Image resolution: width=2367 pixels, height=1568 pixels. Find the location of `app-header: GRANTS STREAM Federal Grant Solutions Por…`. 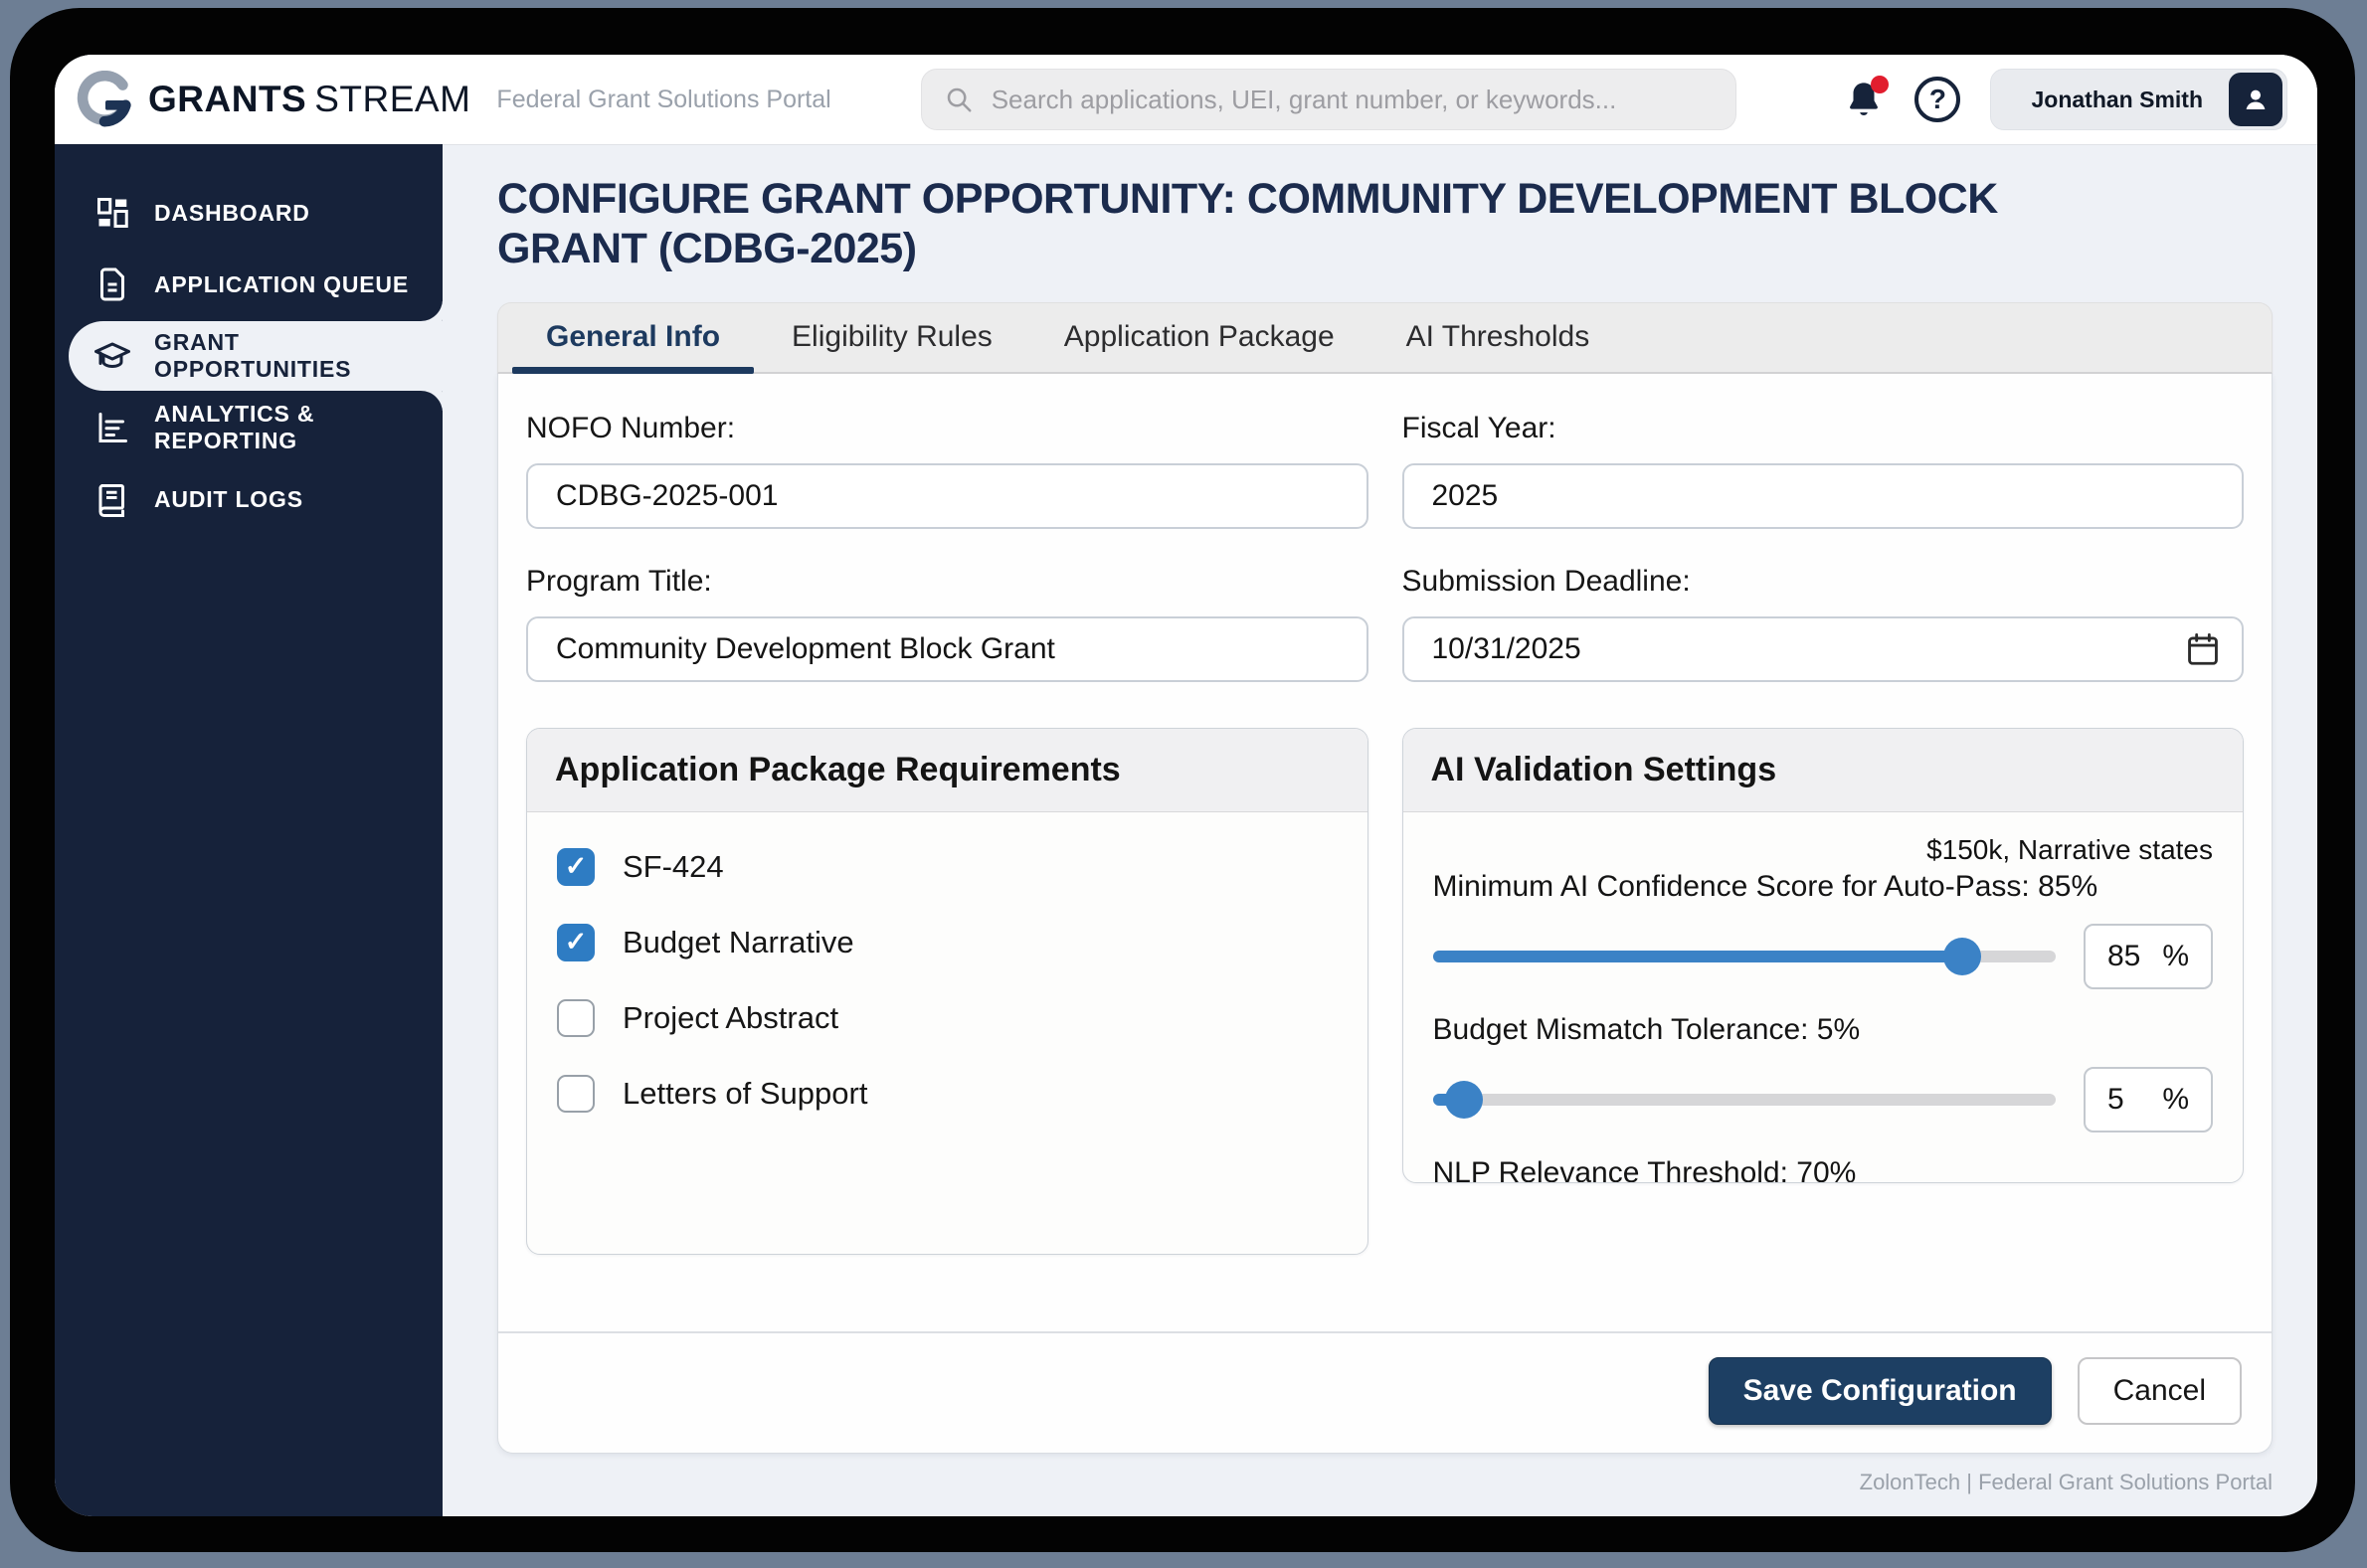

app-header: GRANTS STREAM Federal Grant Solutions Por… is located at coordinates (1186, 100).